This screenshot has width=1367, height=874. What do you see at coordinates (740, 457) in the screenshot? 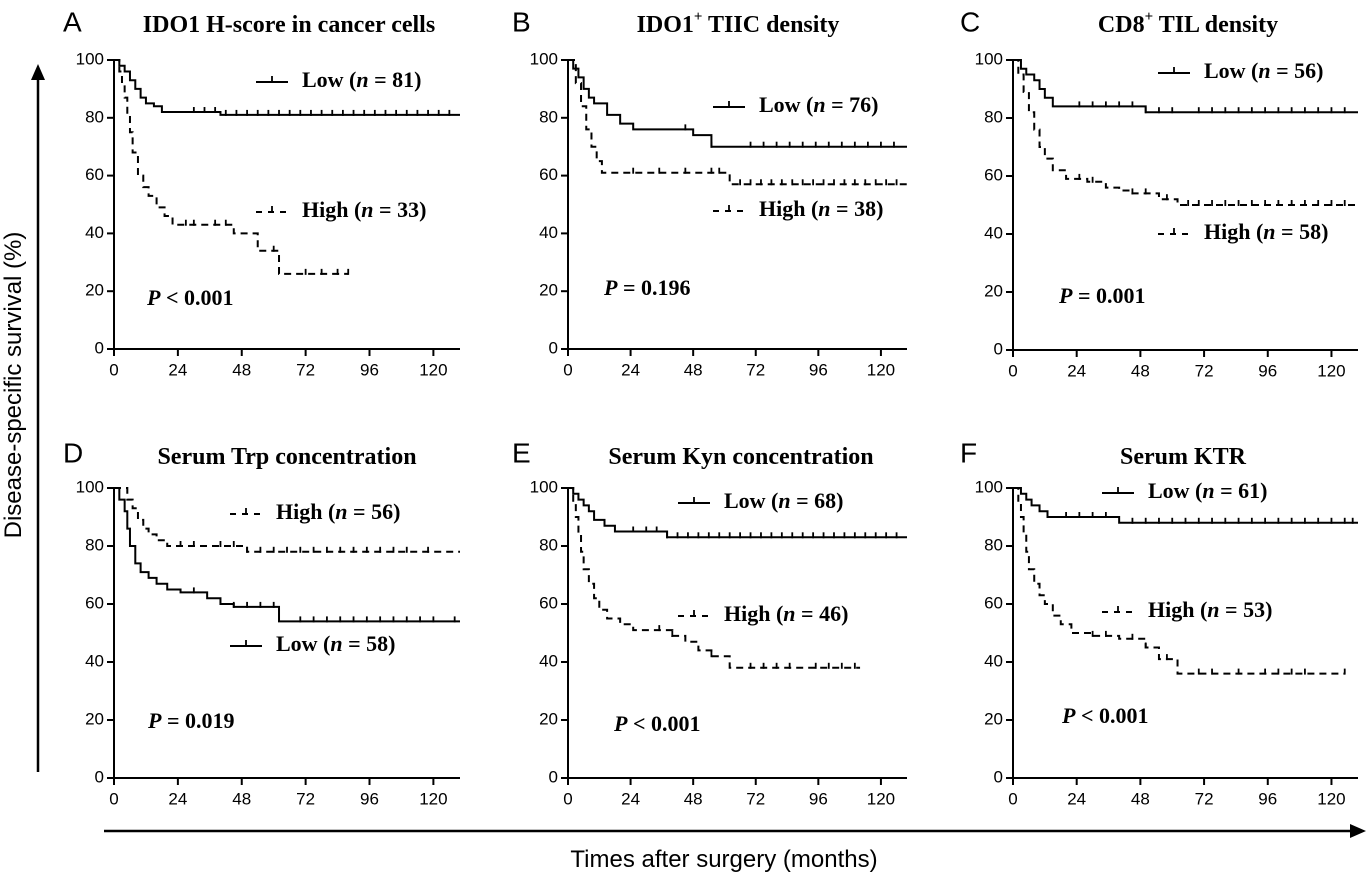
I see `panel-title: Serum Kyn concentration` at bounding box center [740, 457].